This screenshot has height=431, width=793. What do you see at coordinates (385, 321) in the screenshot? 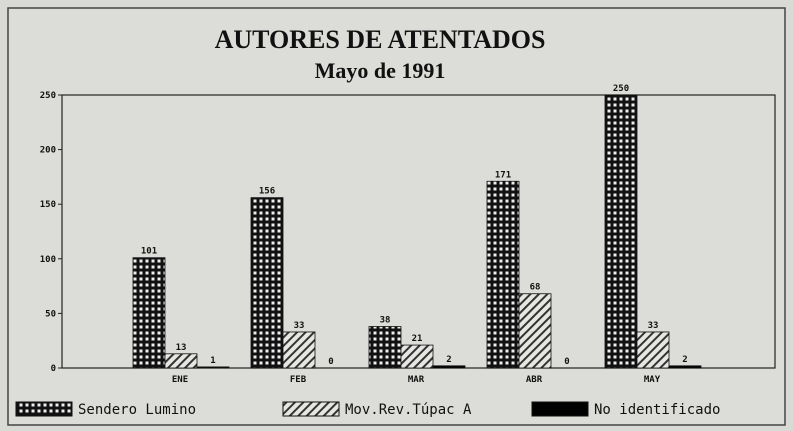
I see `value-label: 38` at bounding box center [385, 321].